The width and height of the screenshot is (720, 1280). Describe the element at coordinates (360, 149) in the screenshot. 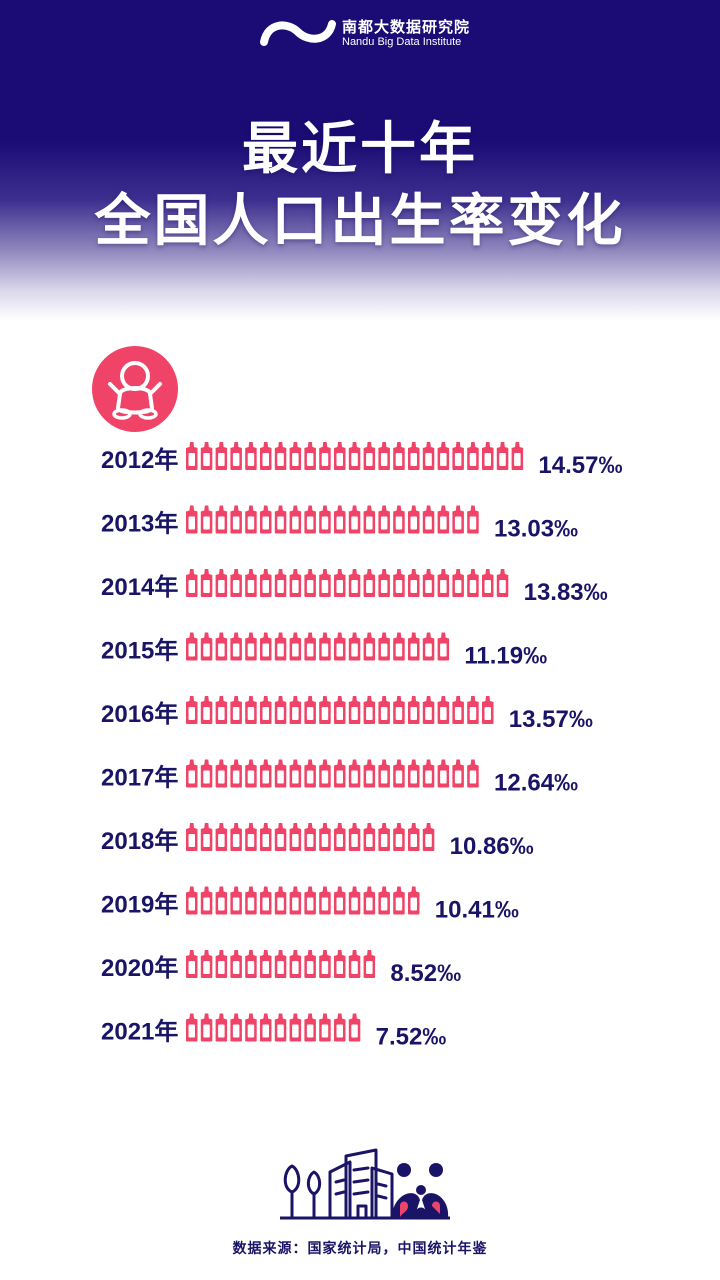

I see `page-title-line1: 最近十年` at that location.